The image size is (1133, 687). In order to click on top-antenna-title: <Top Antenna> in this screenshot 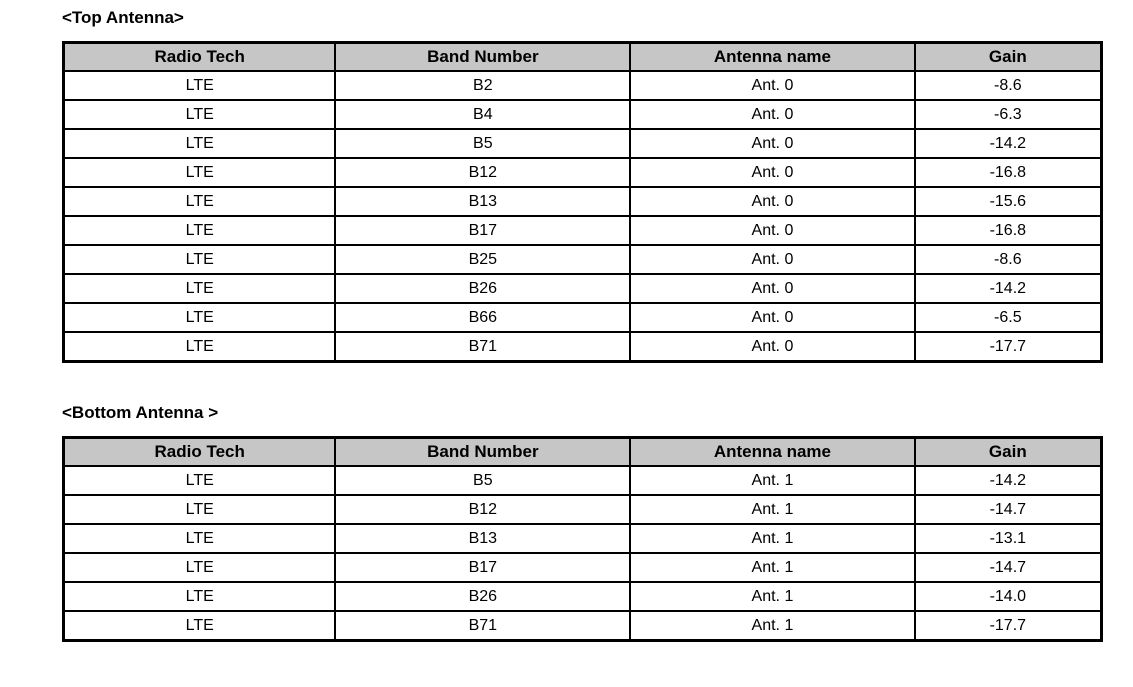, I will do `click(123, 17)`.